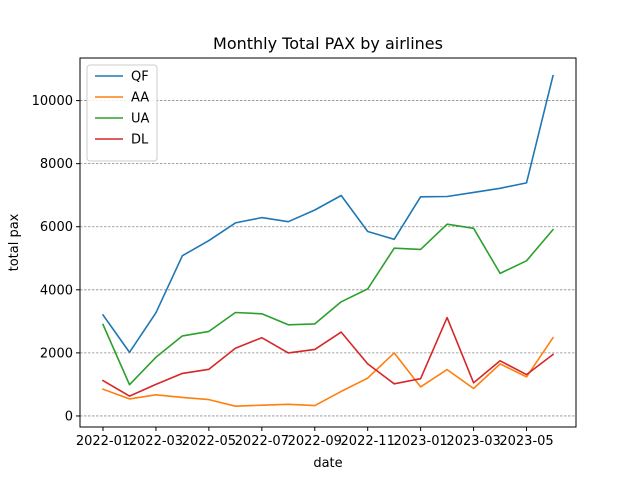  I want to click on x-tick-label: 2022-05, so click(209, 441).